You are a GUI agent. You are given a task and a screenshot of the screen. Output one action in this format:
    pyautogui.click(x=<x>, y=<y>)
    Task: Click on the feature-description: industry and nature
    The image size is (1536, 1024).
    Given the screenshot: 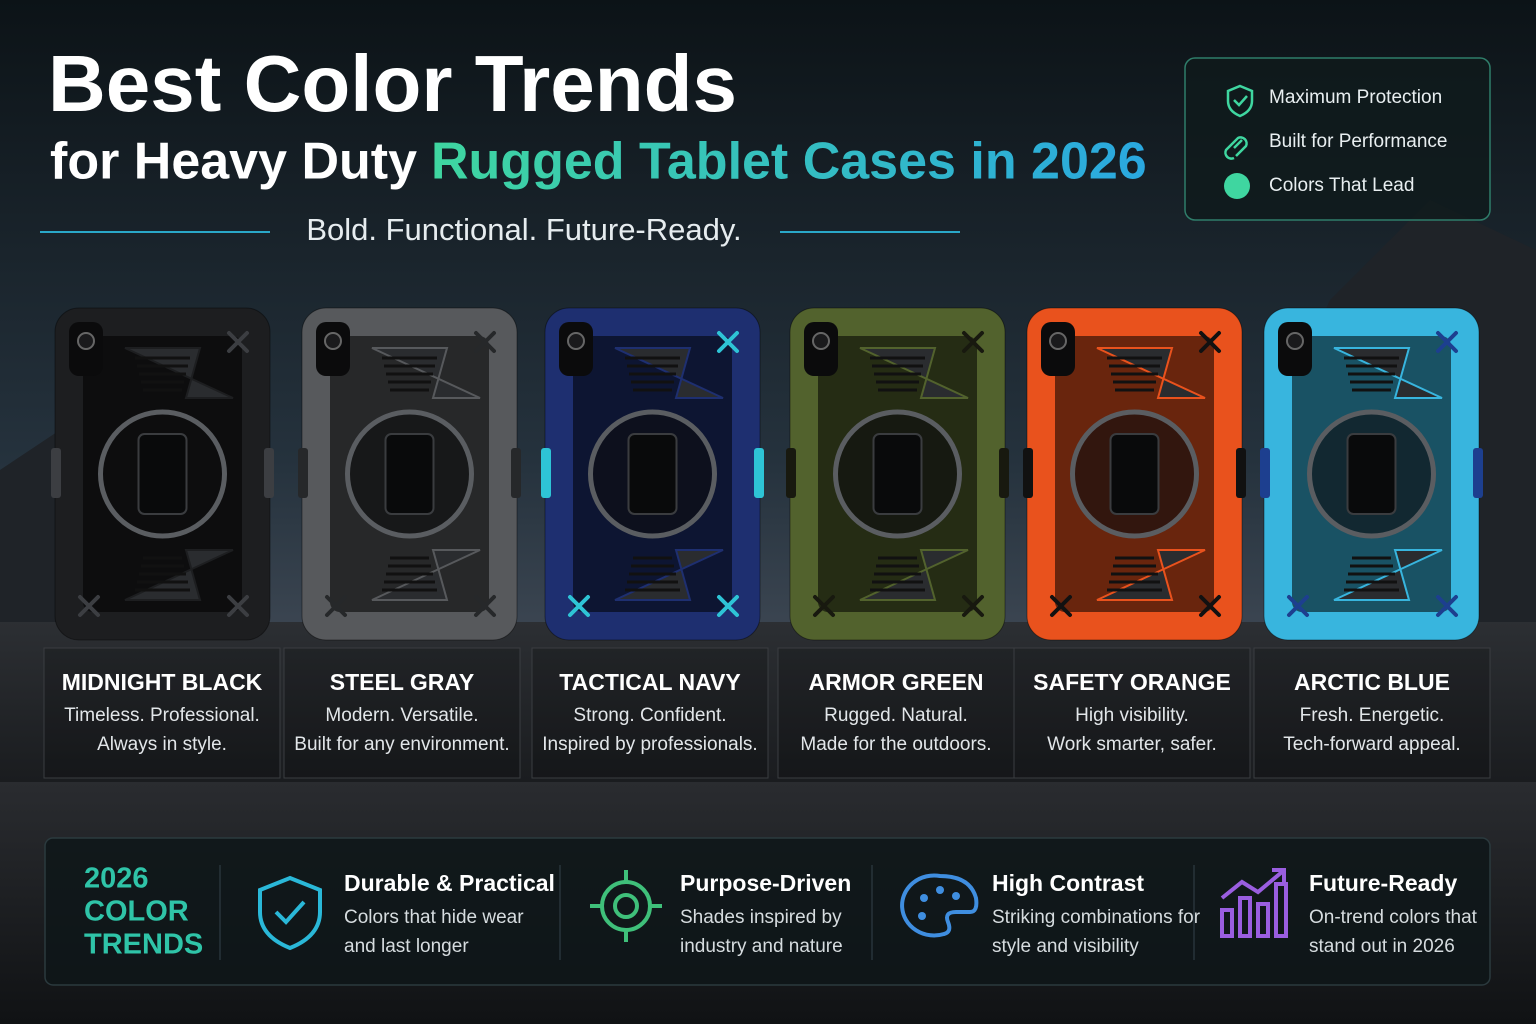 What is the action you would take?
    pyautogui.click(x=761, y=946)
    